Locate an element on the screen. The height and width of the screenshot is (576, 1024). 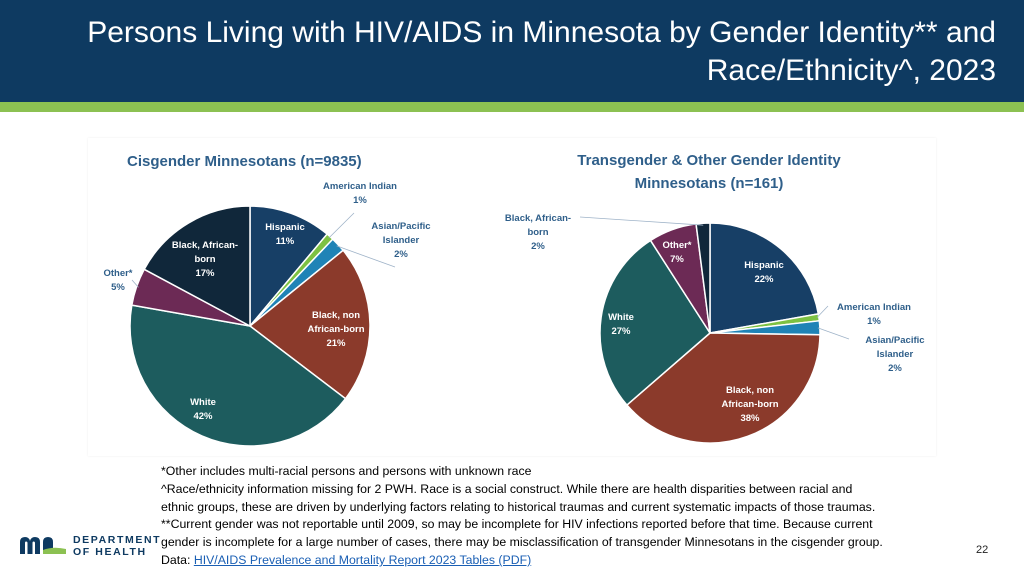
header-accent-stripe is located at coordinates (512, 107).